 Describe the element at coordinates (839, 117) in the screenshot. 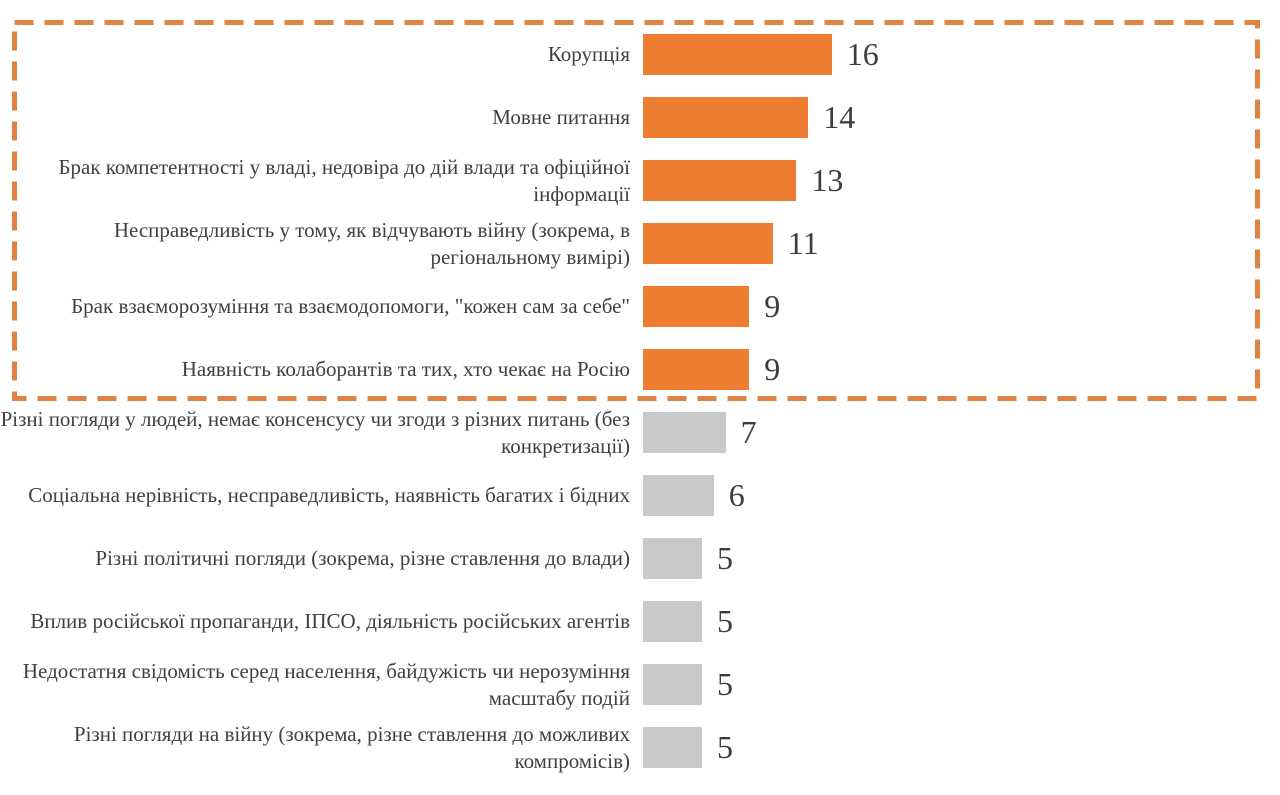

I see `value-label: 14` at that location.